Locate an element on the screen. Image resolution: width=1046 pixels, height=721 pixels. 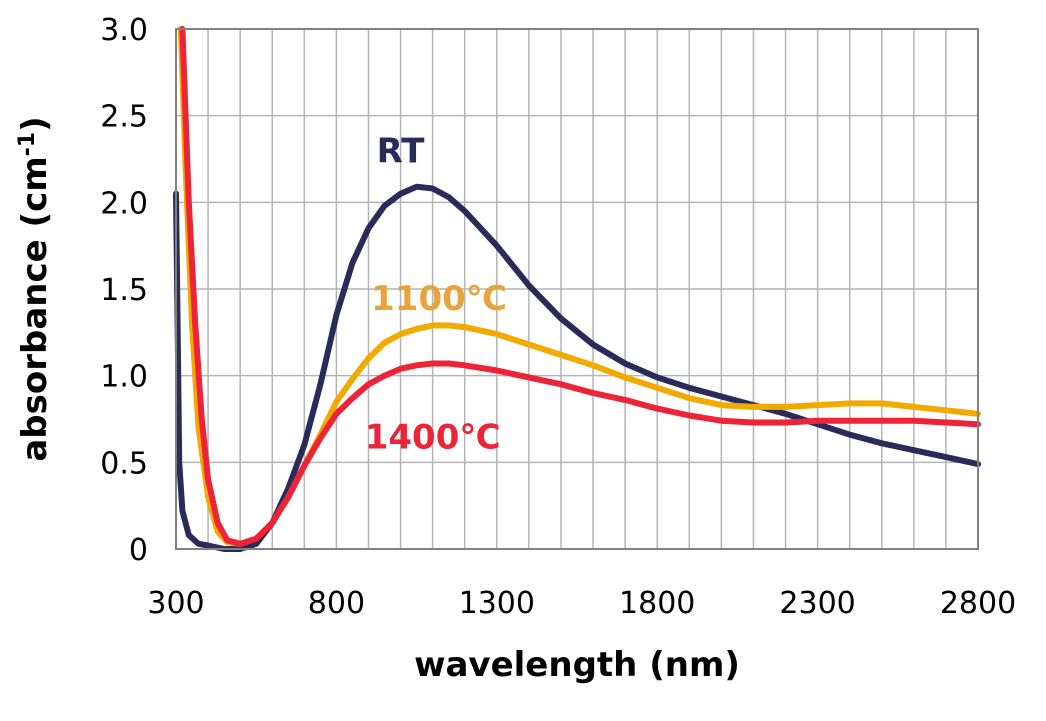
x-tick-label: 800 is located at coordinates (336, 603).